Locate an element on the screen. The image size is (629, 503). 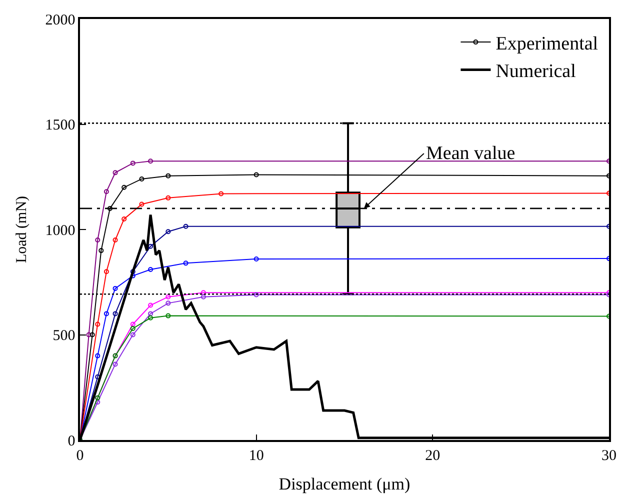
y-tick-label: 1500 is located at coordinates (60, 126).